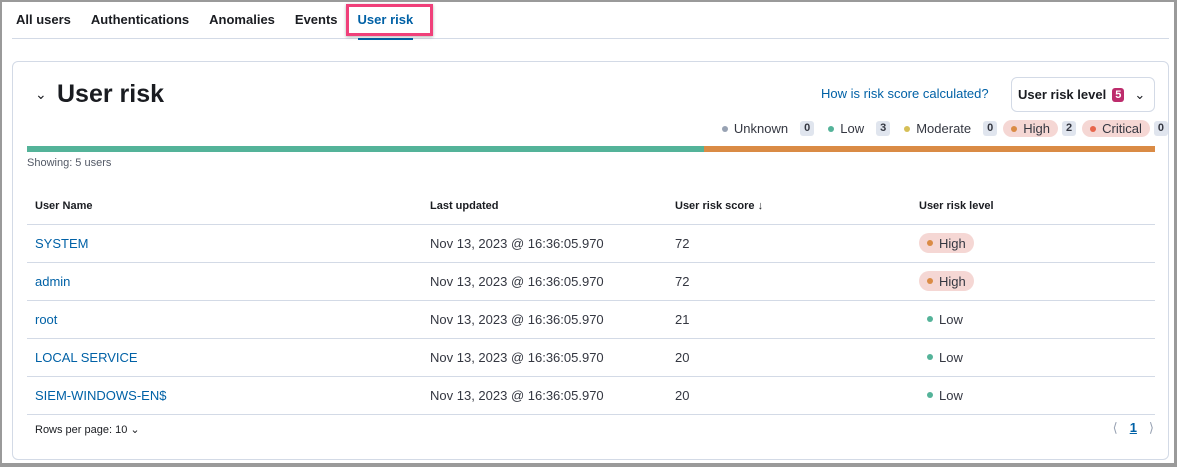 This screenshot has width=1177, height=467. Describe the element at coordinates (224, 281) in the screenshot. I see `user-name-cell: admin` at that location.